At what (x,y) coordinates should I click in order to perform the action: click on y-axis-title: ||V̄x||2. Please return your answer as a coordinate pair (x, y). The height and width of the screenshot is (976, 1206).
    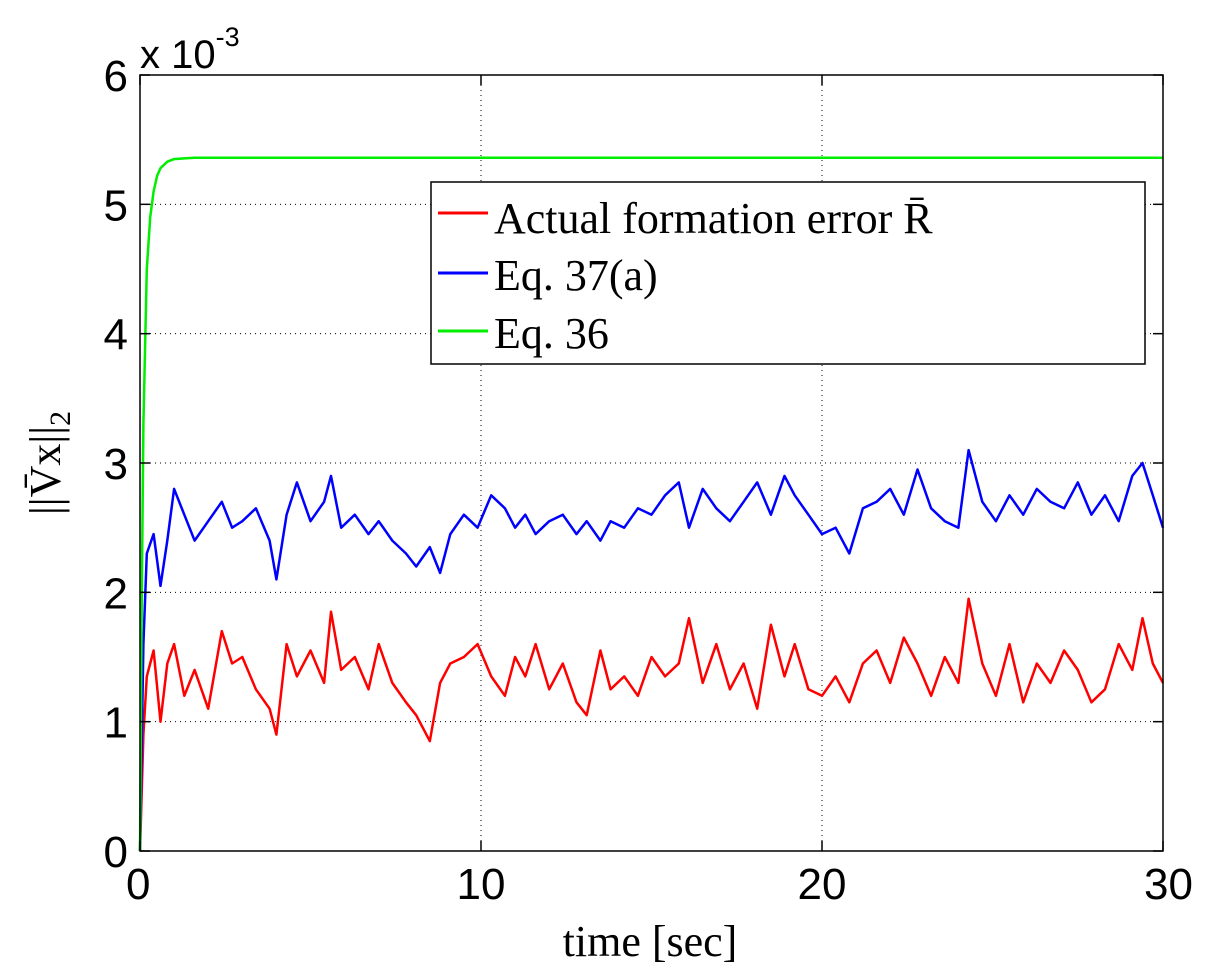
    Looking at the image, I should click on (49, 463).